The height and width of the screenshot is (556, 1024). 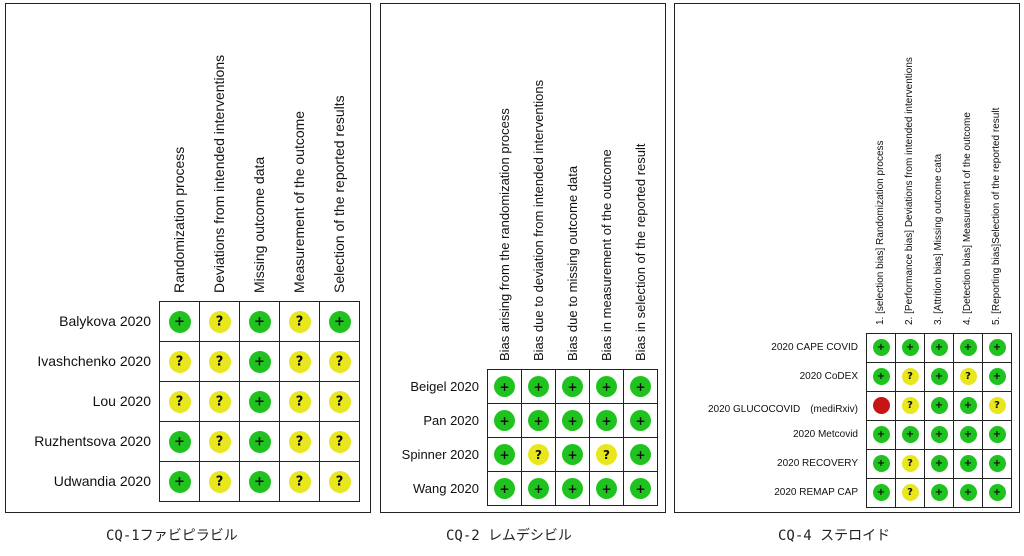 What do you see at coordinates (881, 406) in the screenshot?
I see `risk-high-icon` at bounding box center [881, 406].